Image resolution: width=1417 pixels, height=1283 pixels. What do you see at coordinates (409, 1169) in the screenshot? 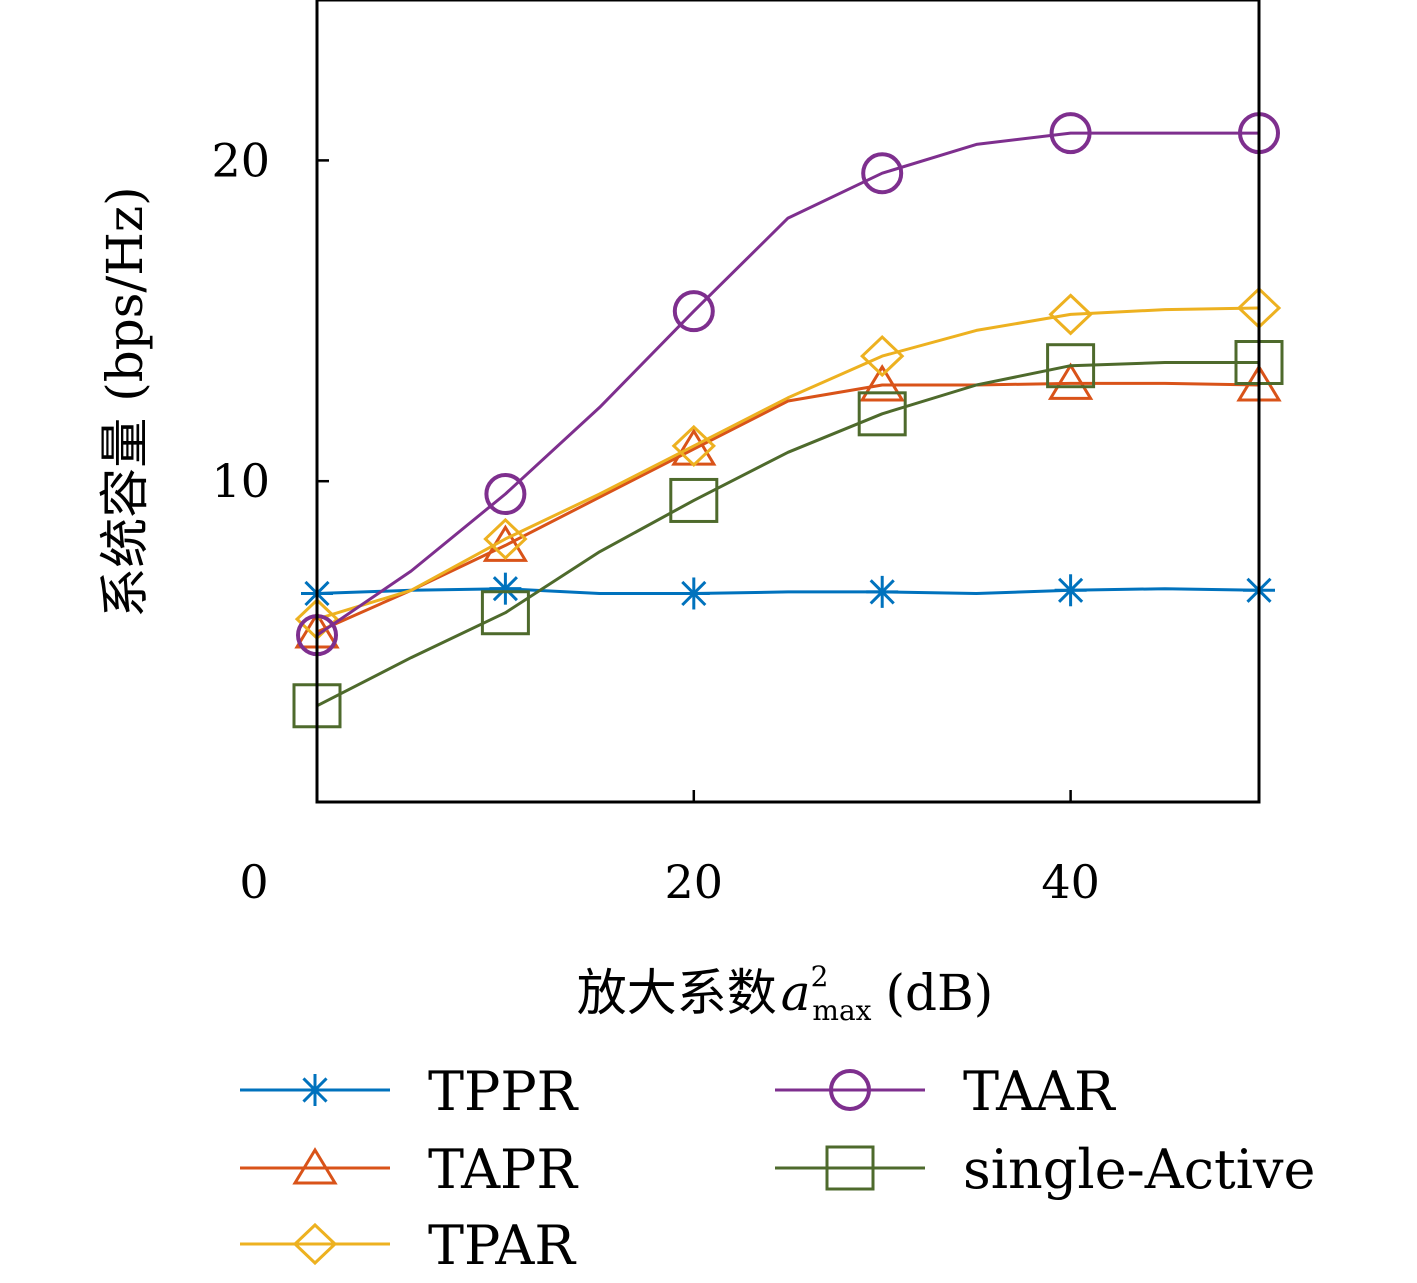
I see `legend-item: TAPR` at bounding box center [409, 1169].